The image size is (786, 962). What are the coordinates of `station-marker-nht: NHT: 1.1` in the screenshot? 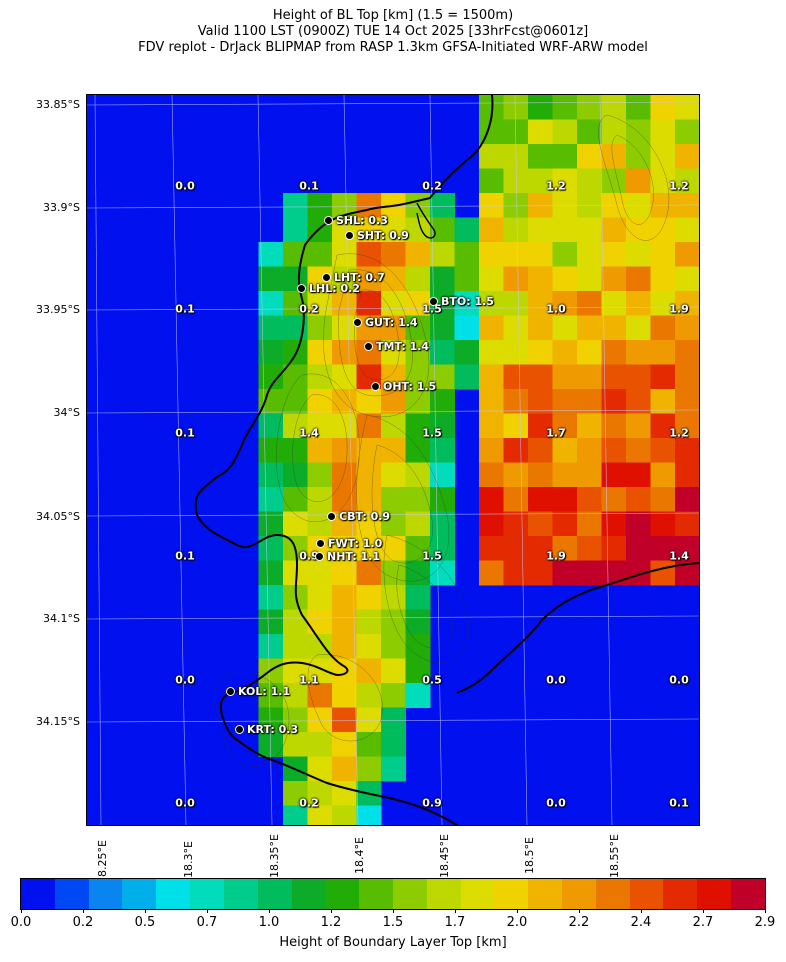 It's located at (348, 556).